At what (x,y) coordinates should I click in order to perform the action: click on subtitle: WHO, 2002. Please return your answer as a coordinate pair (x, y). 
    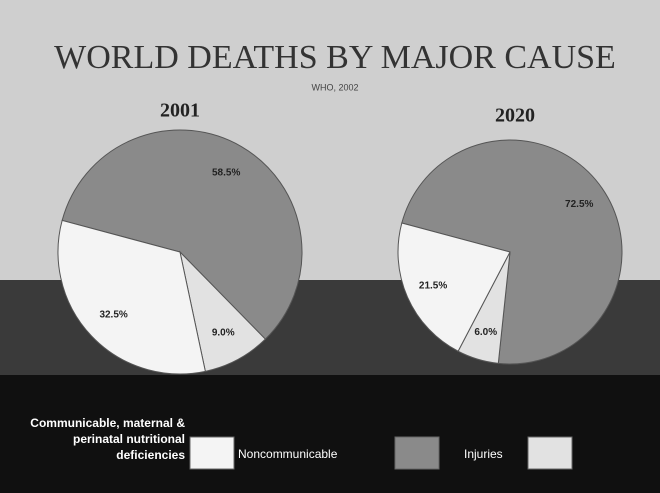
    Looking at the image, I should click on (334, 87).